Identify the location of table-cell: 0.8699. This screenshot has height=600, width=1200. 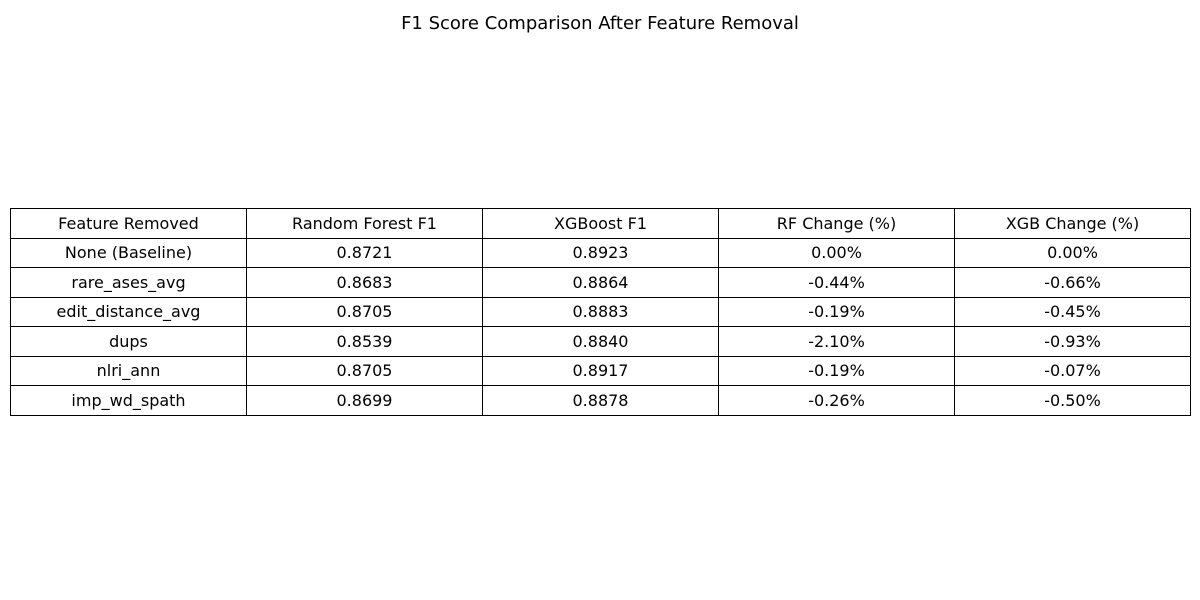
(364, 400).